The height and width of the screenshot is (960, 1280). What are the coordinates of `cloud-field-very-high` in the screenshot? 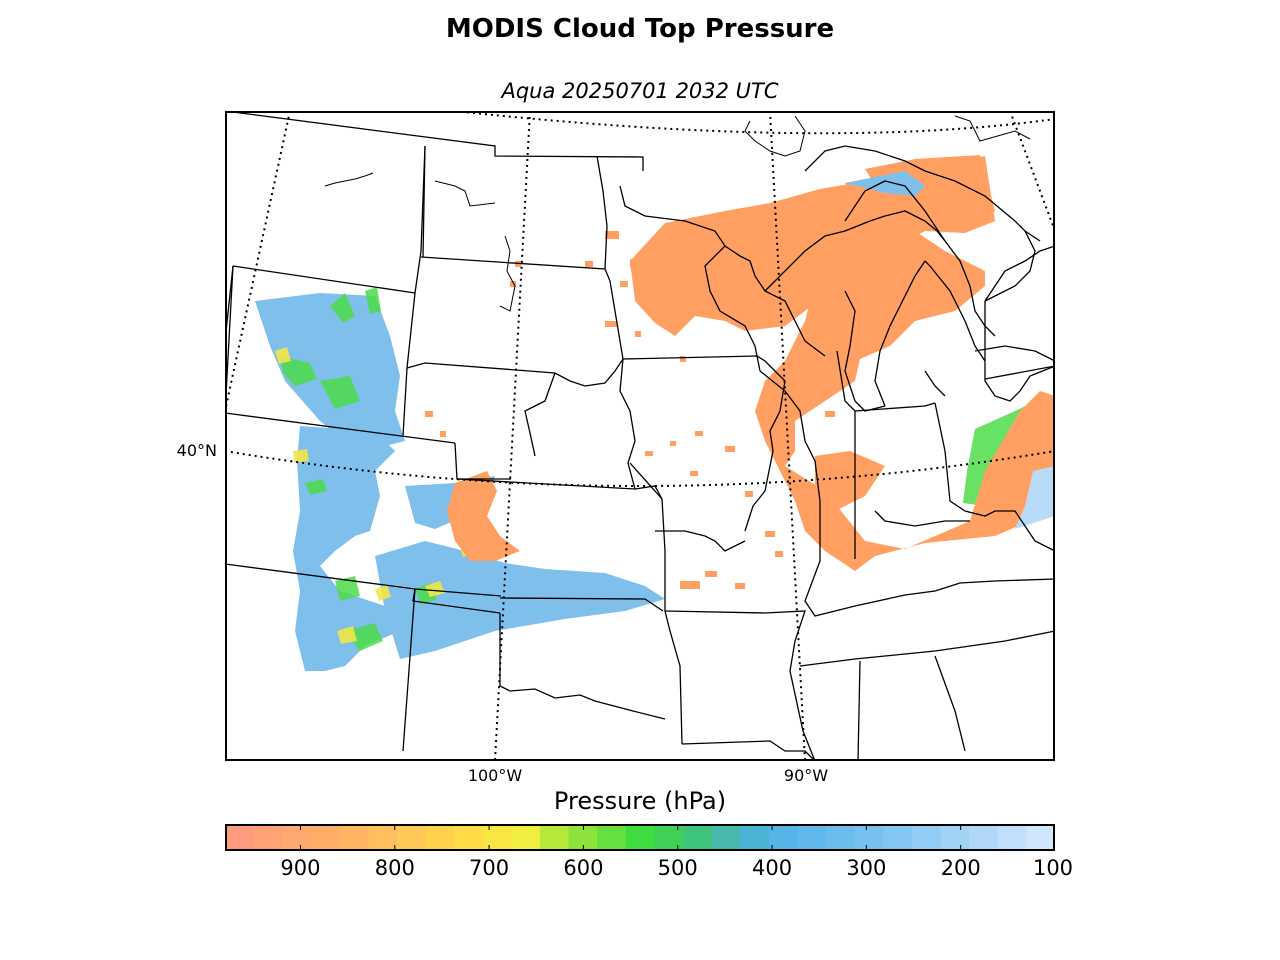 It's located at (1035, 497).